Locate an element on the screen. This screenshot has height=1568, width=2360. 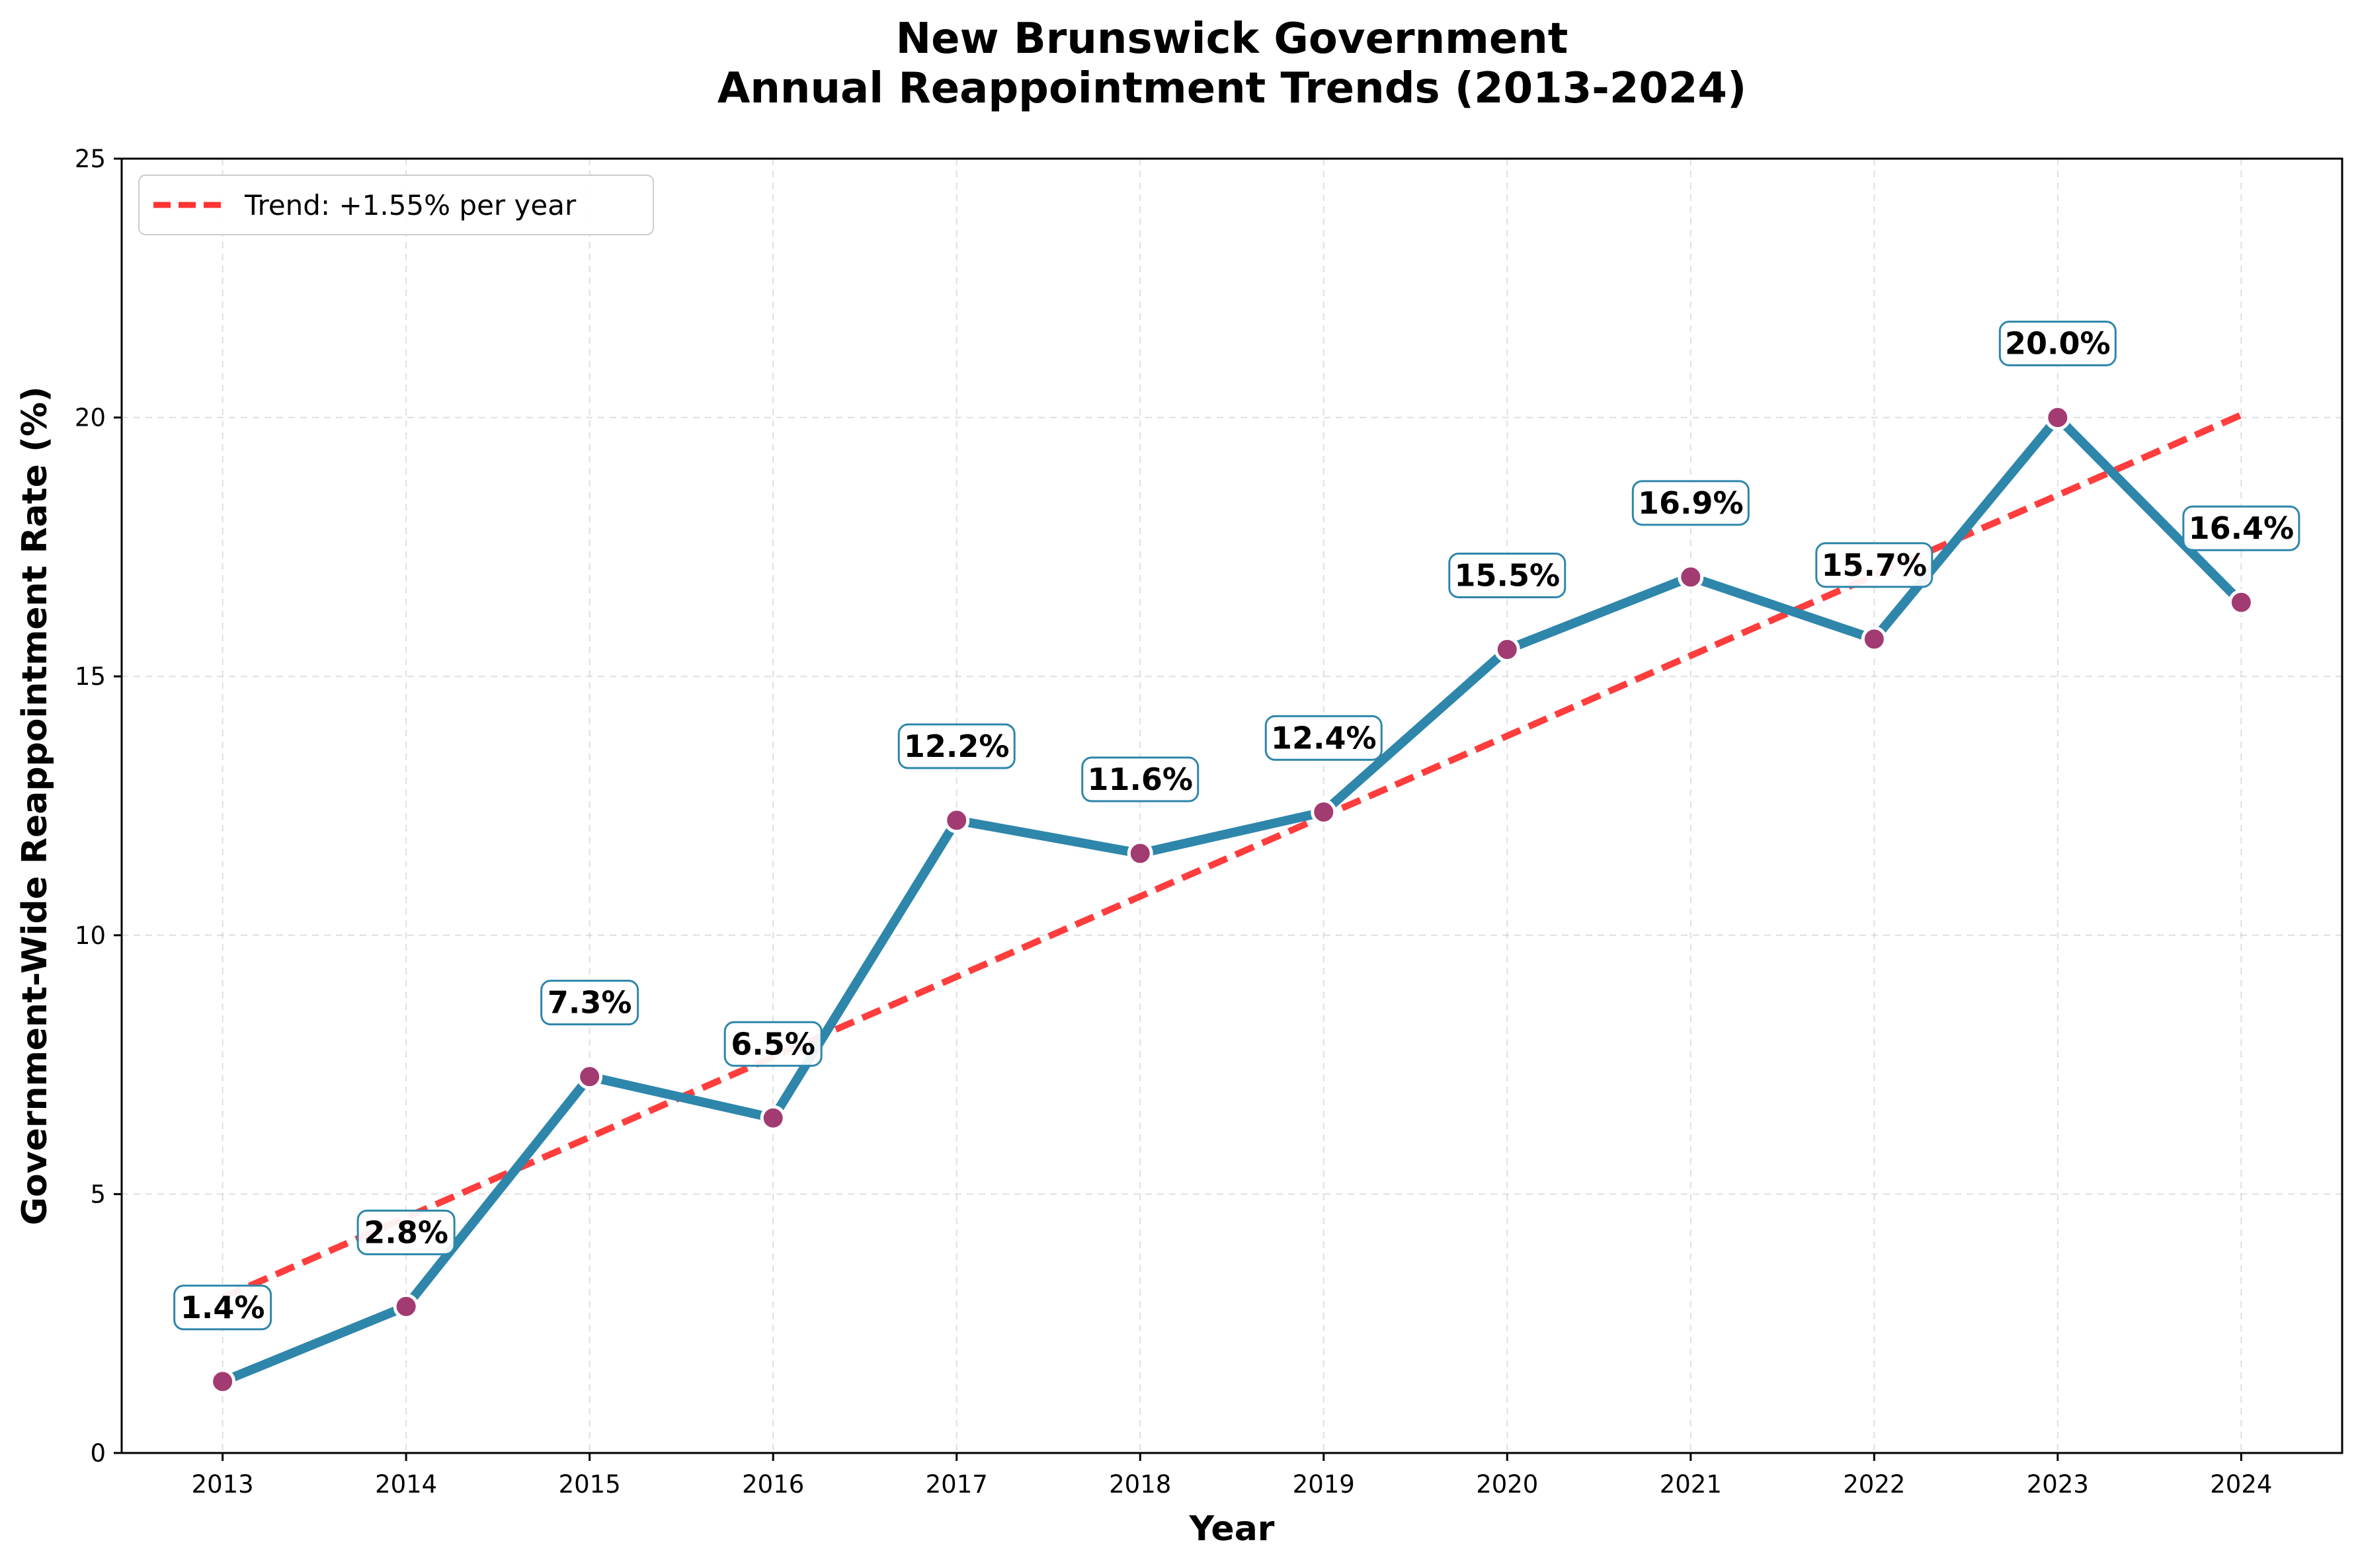
x-tick-label: 2024 is located at coordinates (2241, 1484).